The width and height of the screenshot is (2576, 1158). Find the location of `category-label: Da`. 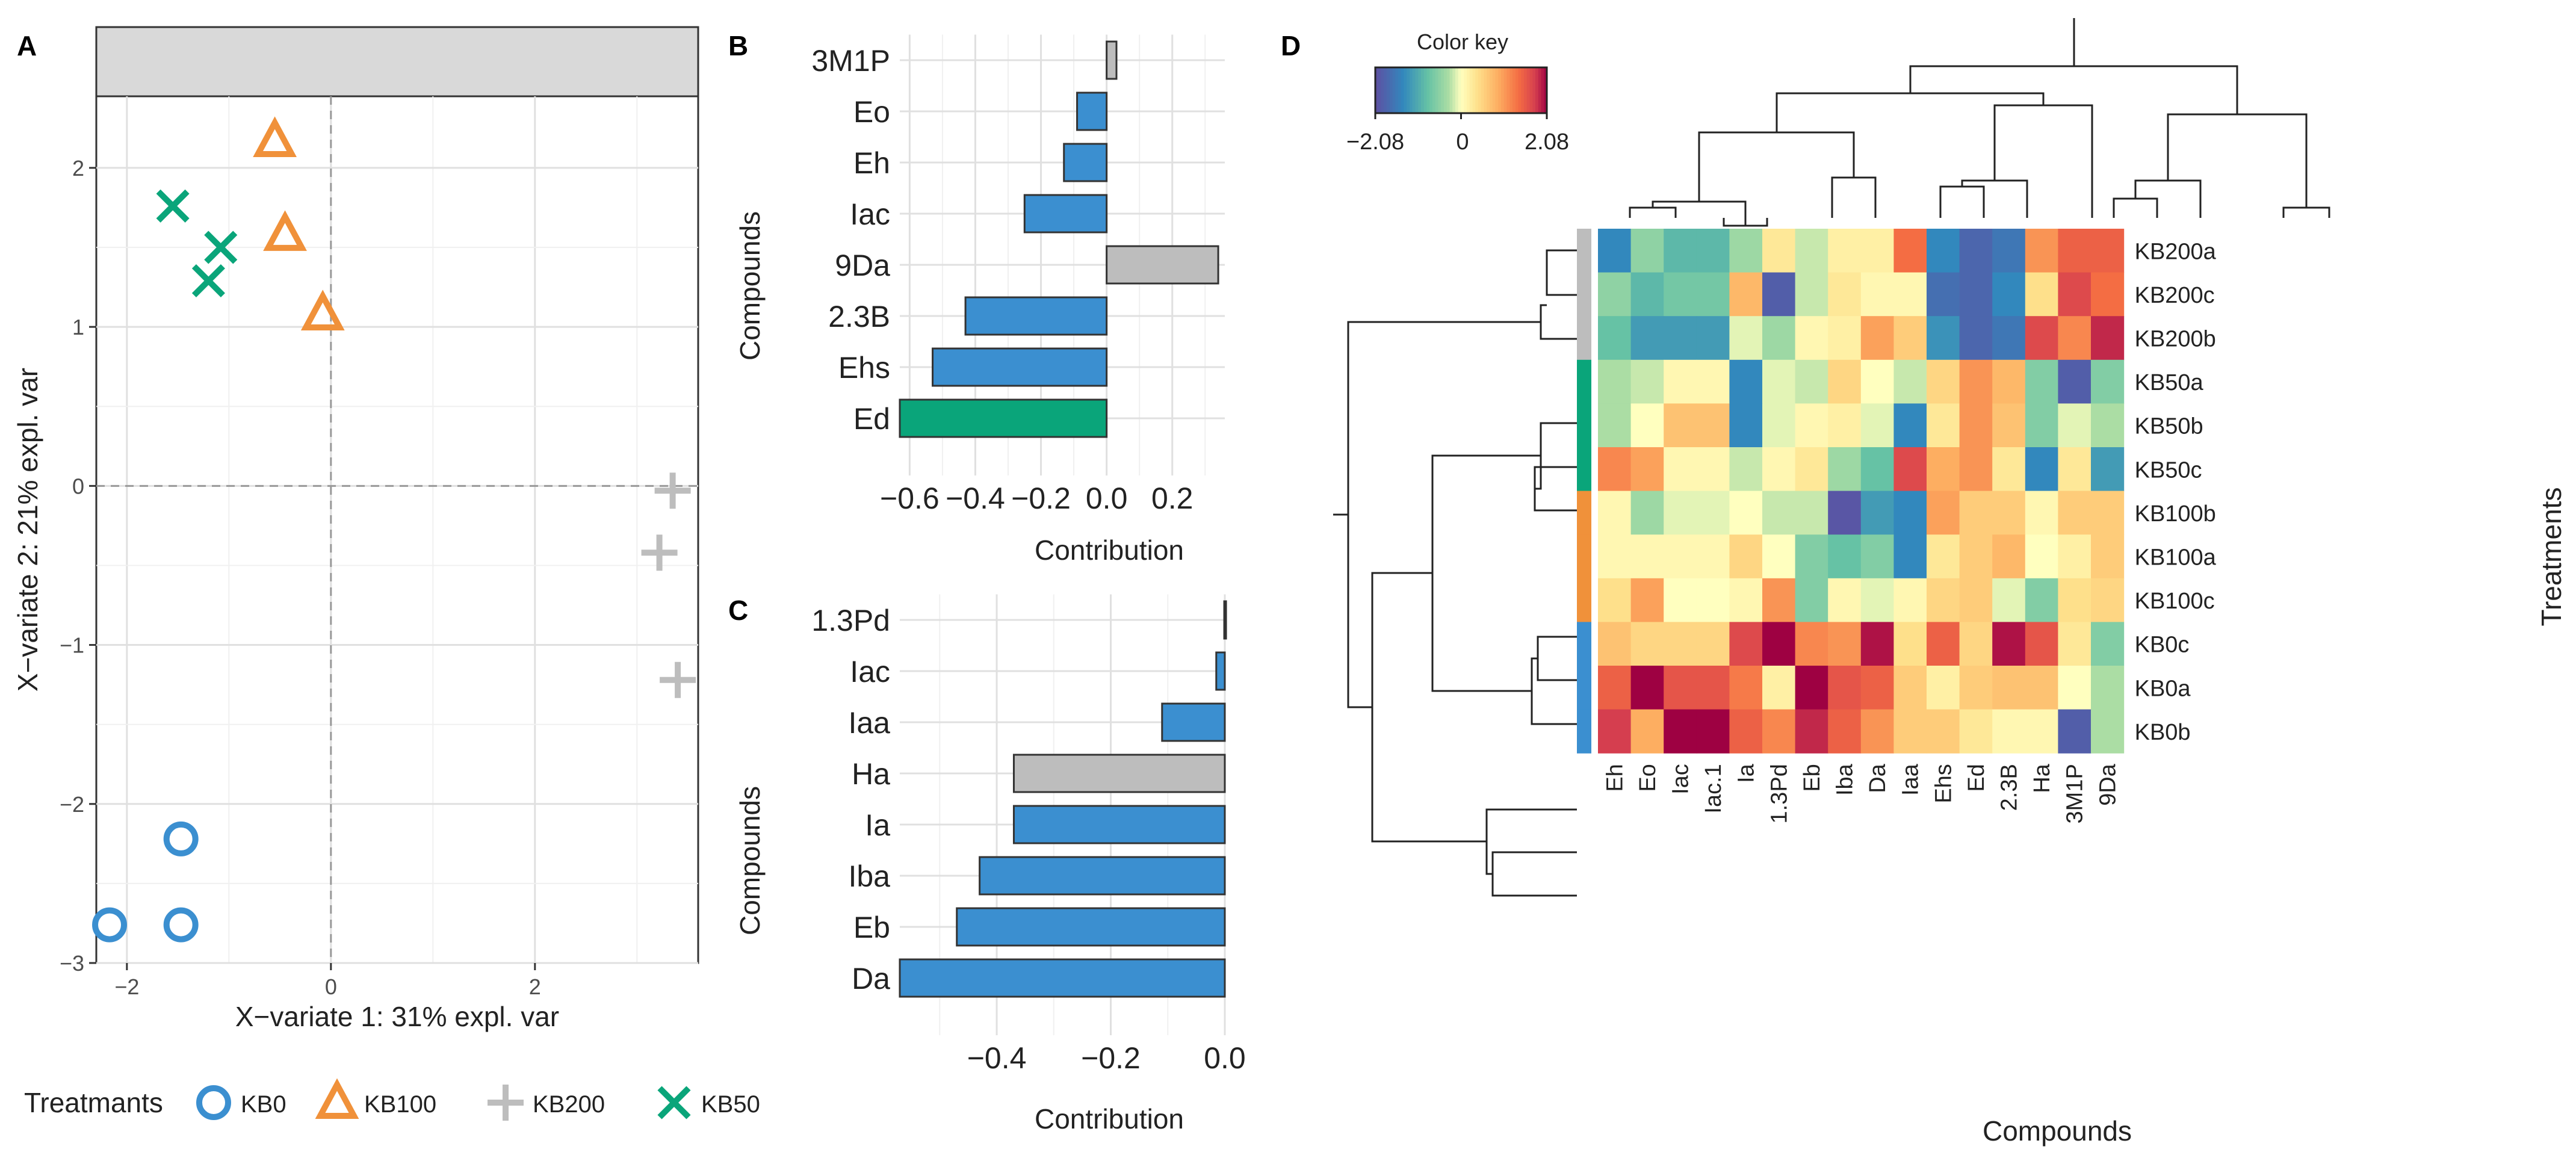

category-label: Da is located at coordinates (871, 978).